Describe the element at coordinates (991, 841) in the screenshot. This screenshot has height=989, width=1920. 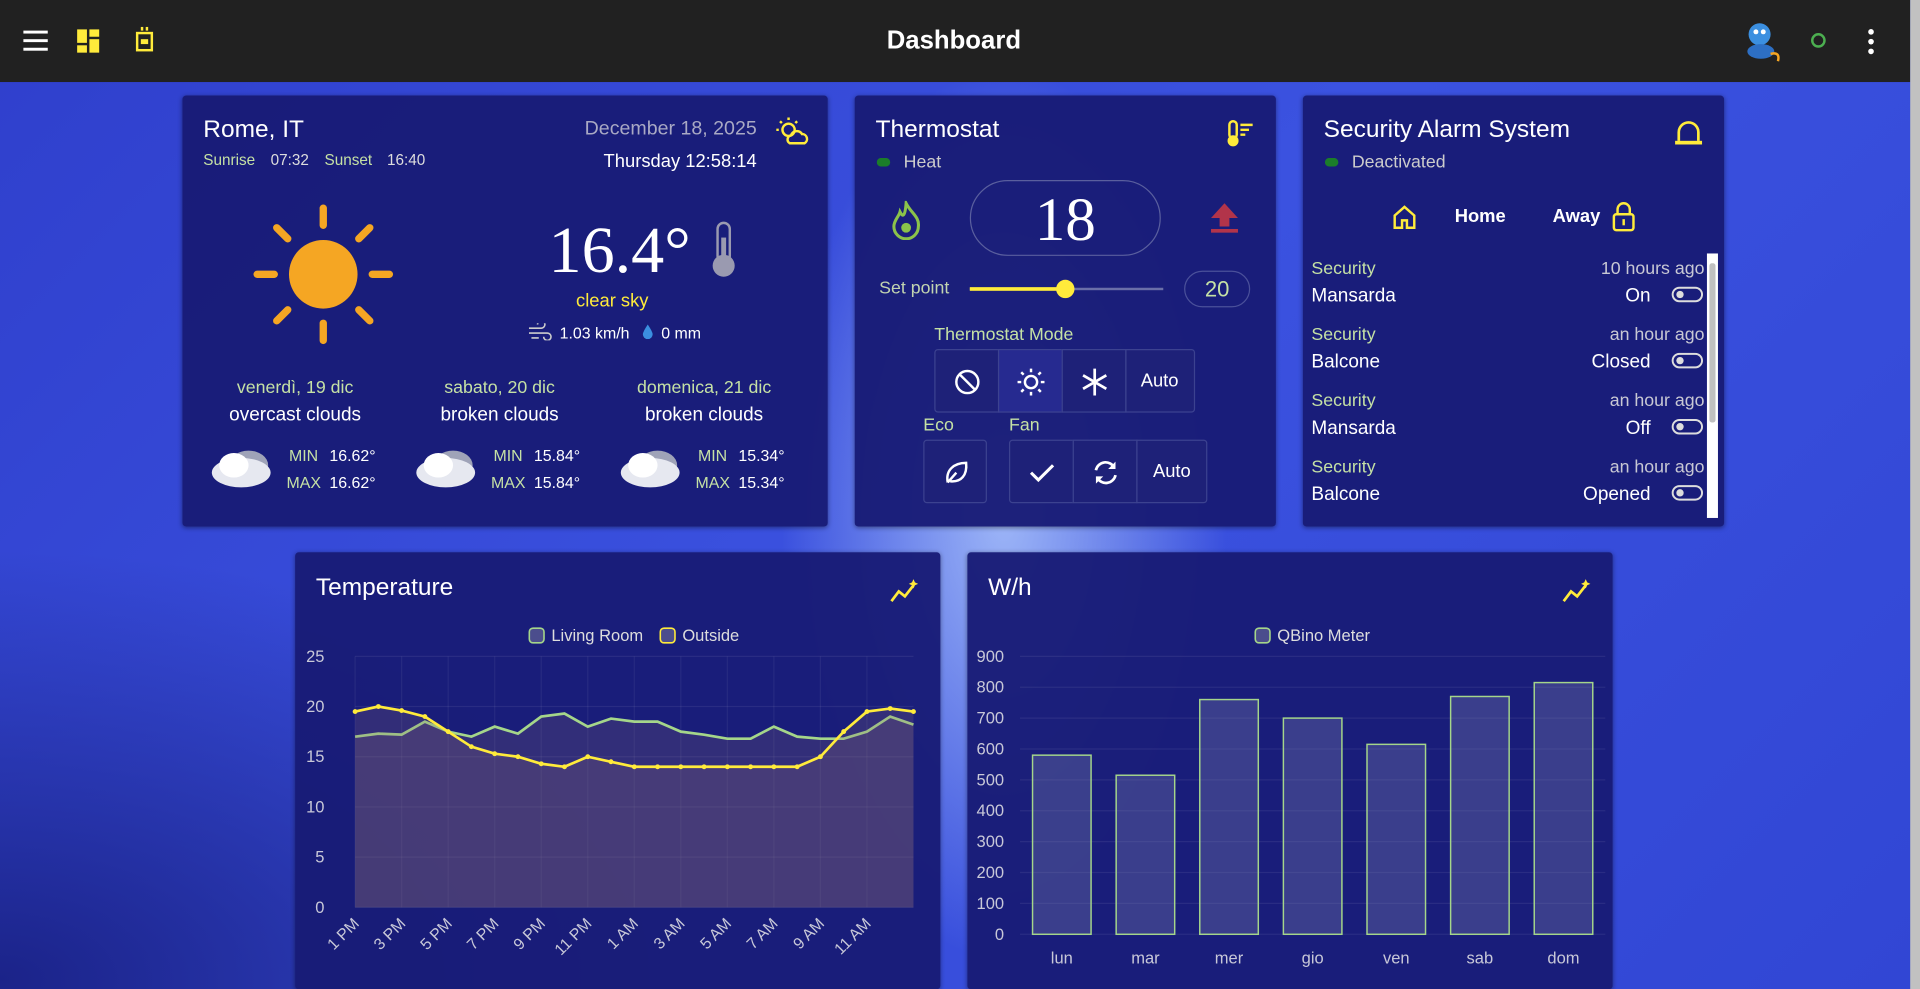
I see `y-tick-label: 300` at that location.